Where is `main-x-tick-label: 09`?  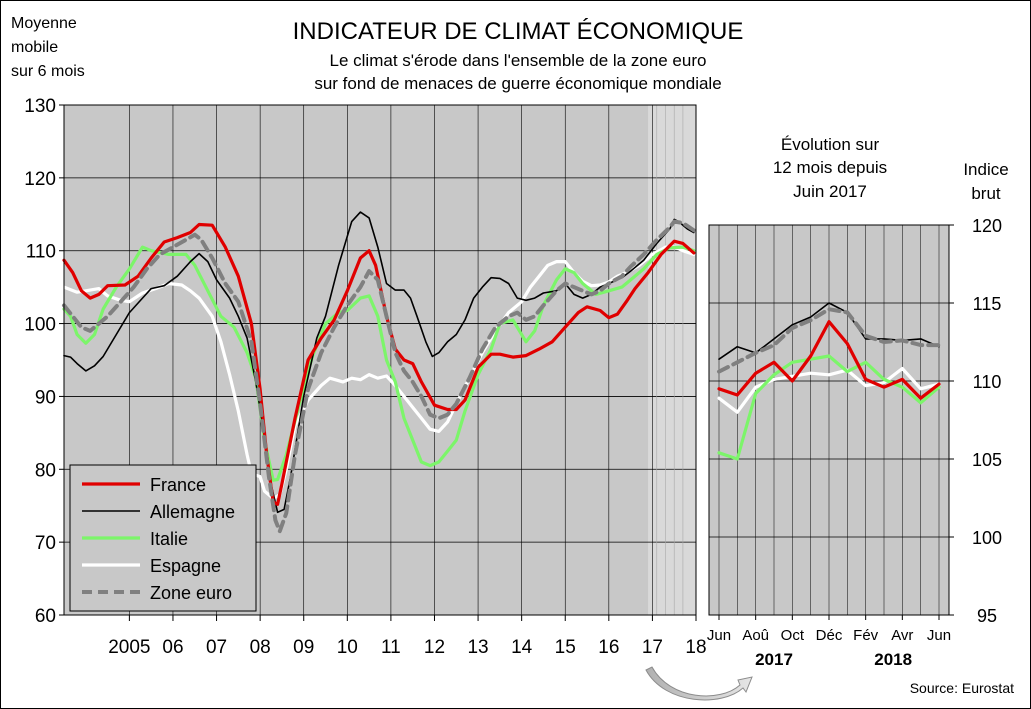 main-x-tick-label: 09 is located at coordinates (303, 647).